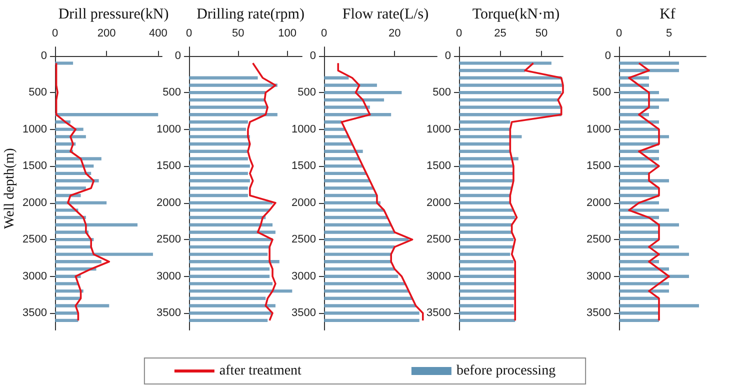 This screenshot has height=392, width=730. I want to click on chart-title: Flow rate(L/s), so click(385, 14).